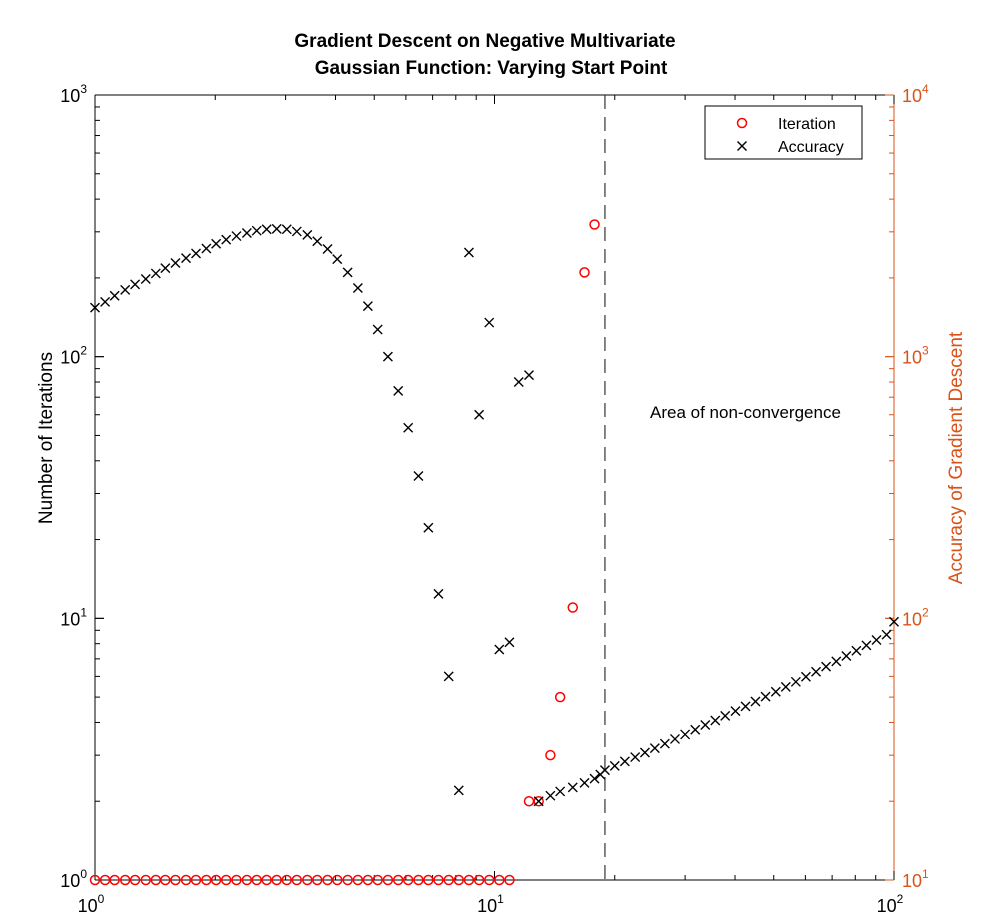 The height and width of the screenshot is (922, 986). What do you see at coordinates (46, 438) in the screenshot?
I see `y-axis-label-left: Number of Iterations` at bounding box center [46, 438].